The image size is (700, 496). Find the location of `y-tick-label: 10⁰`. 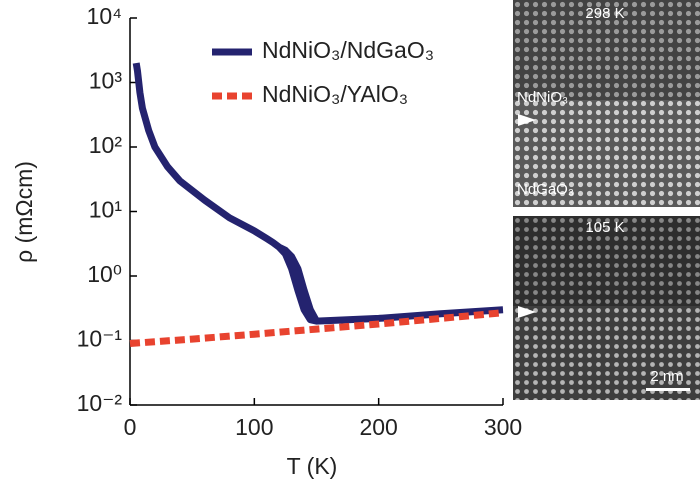

y-tick-label: 10⁰ is located at coordinates (104, 274).